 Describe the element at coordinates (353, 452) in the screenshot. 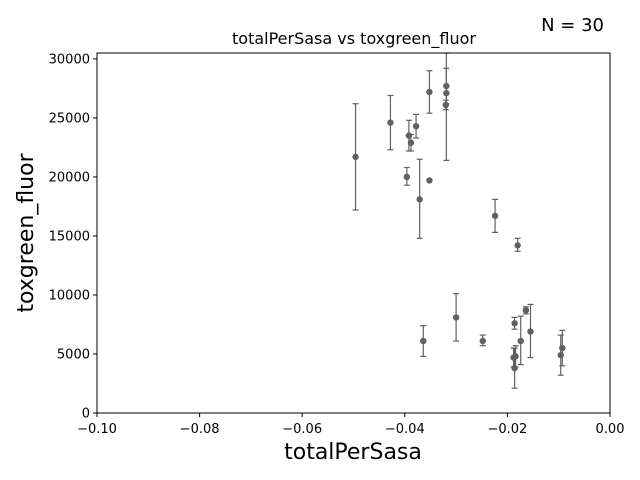

I see `x-axis-label: totalPerSasa` at that location.